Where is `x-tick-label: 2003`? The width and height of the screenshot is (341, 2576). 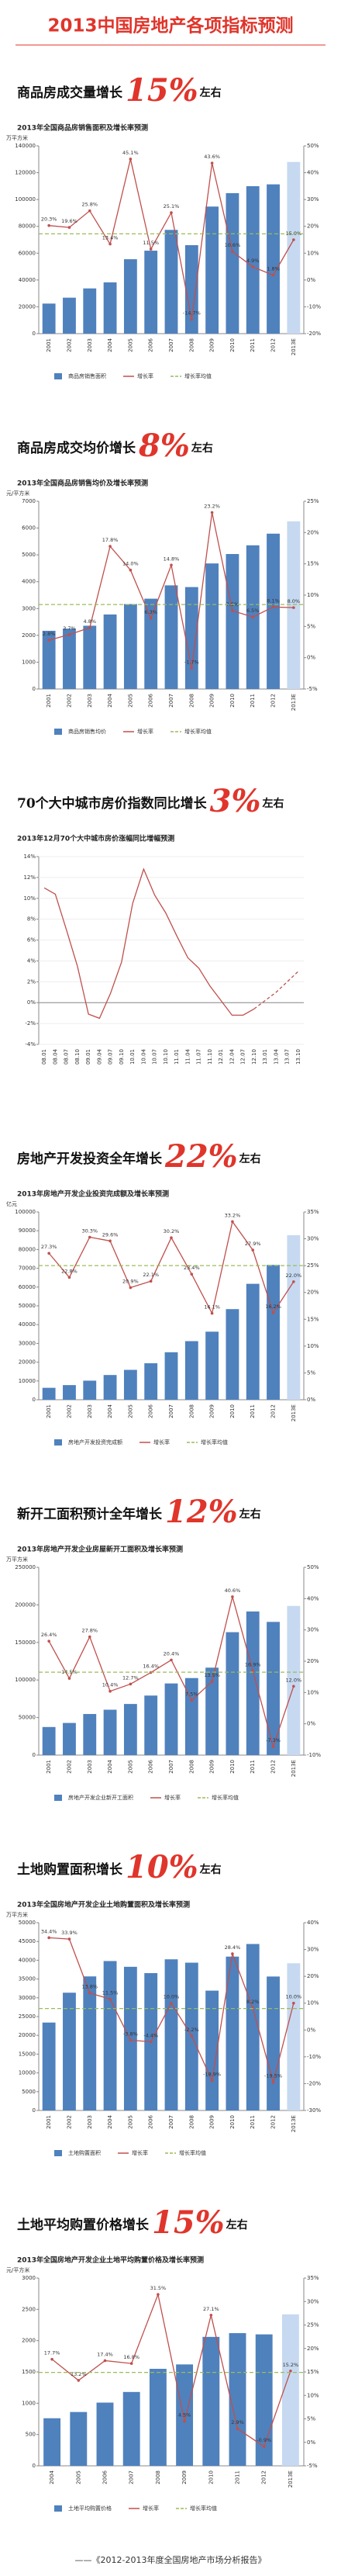
x-tick-label: 2003 is located at coordinates (90, 1411).